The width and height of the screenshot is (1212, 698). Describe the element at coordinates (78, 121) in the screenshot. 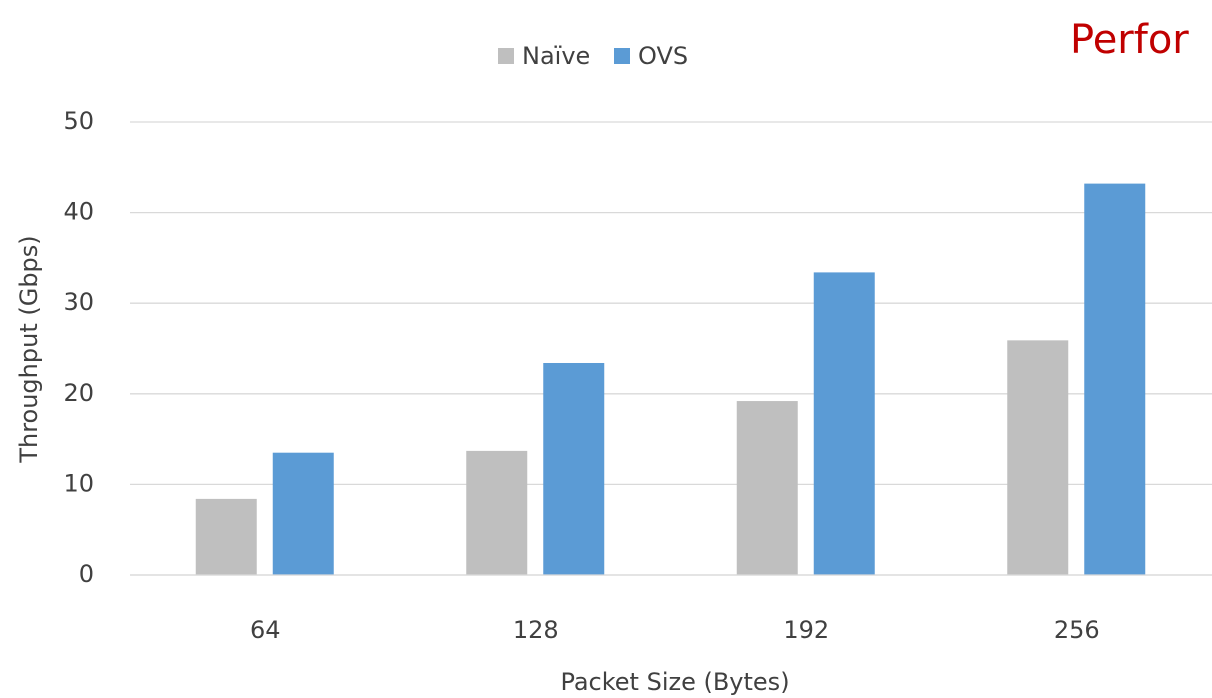

I see `y-tick-label: 50` at that location.